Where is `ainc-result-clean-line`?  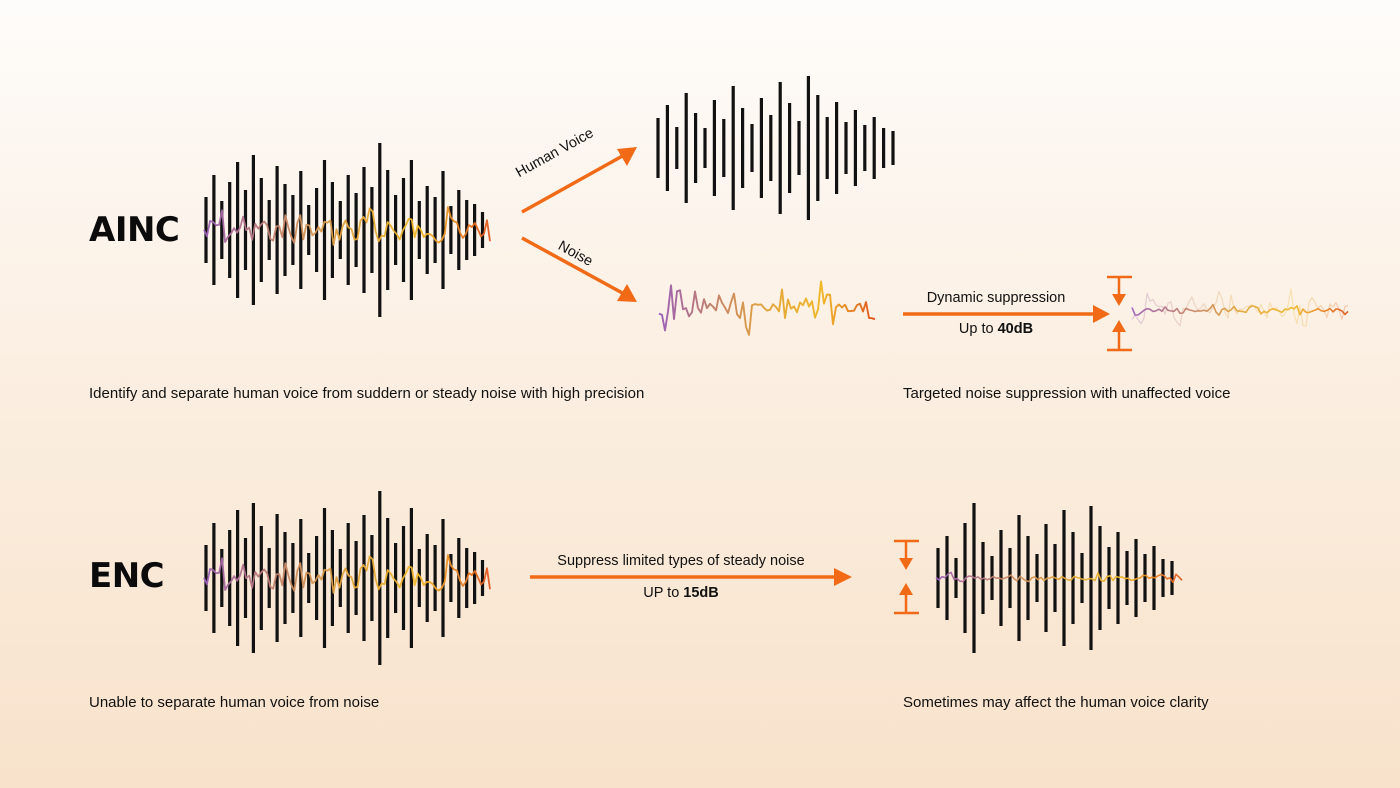
ainc-result-clean-line is located at coordinates (1240, 309).